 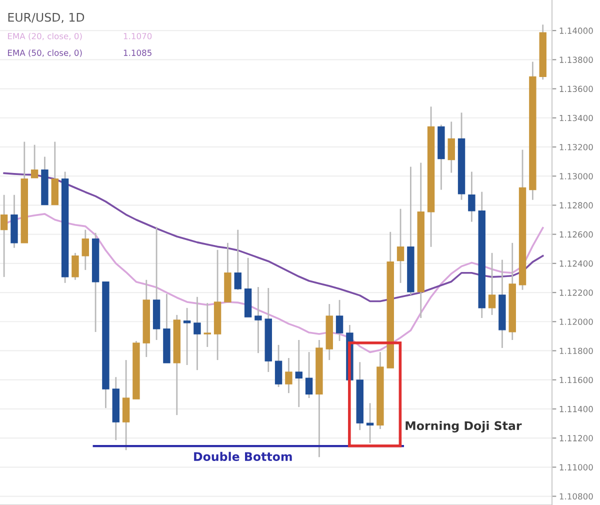 What do you see at coordinates (576, 234) in the screenshot?
I see `y-tick-label: 1.12600` at bounding box center [576, 234].